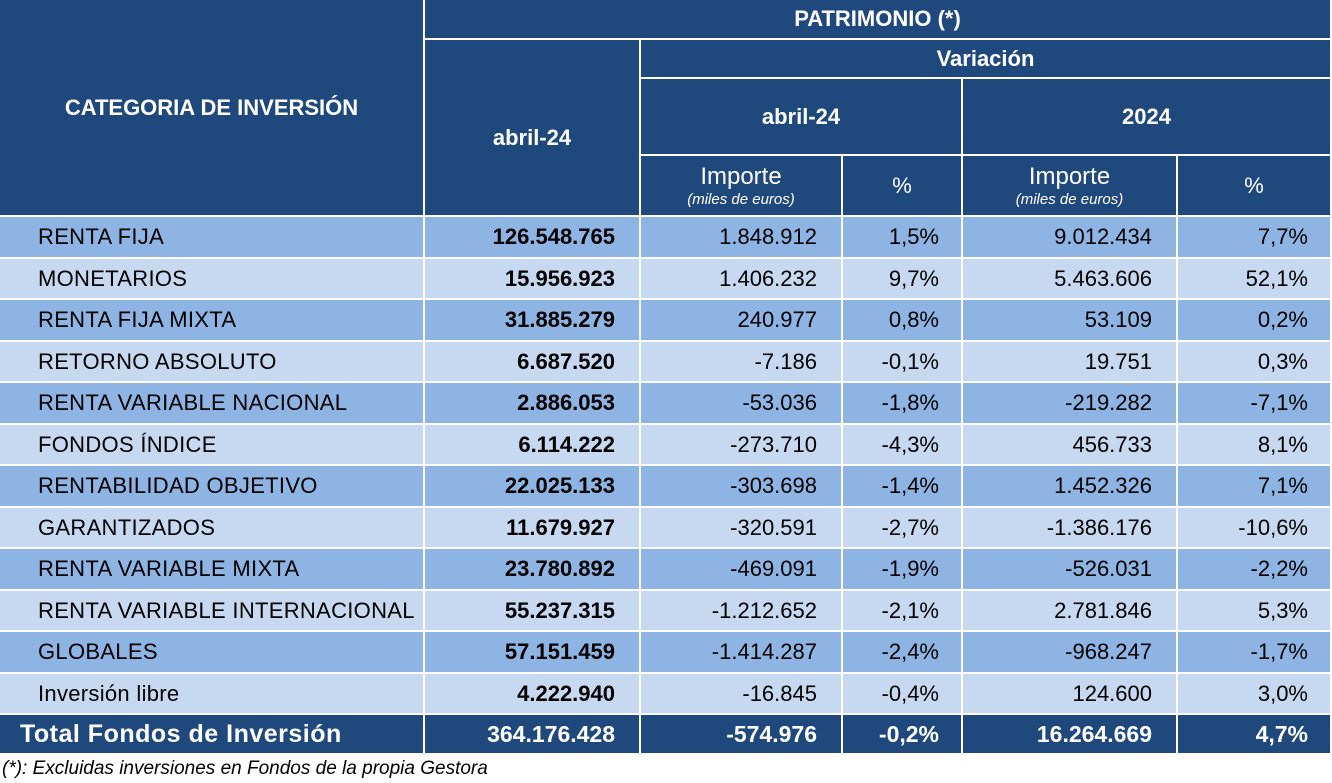 This screenshot has height=783, width=1332. I want to click on header-pct-mes: %, so click(903, 186).